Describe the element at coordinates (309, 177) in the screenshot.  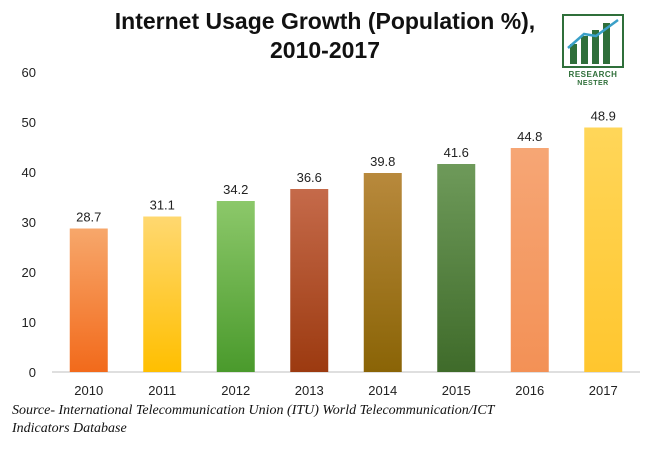
I see `value-label: 36.6` at that location.